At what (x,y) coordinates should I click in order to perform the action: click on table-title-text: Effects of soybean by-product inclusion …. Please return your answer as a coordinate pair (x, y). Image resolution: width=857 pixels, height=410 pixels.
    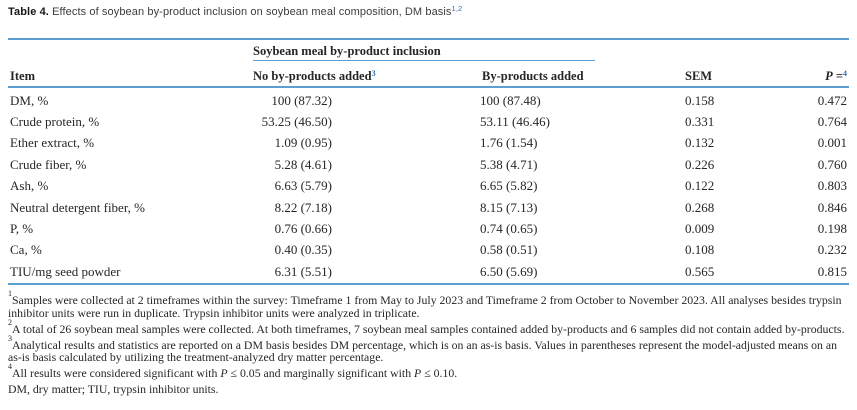
    Looking at the image, I should click on (250, 12).